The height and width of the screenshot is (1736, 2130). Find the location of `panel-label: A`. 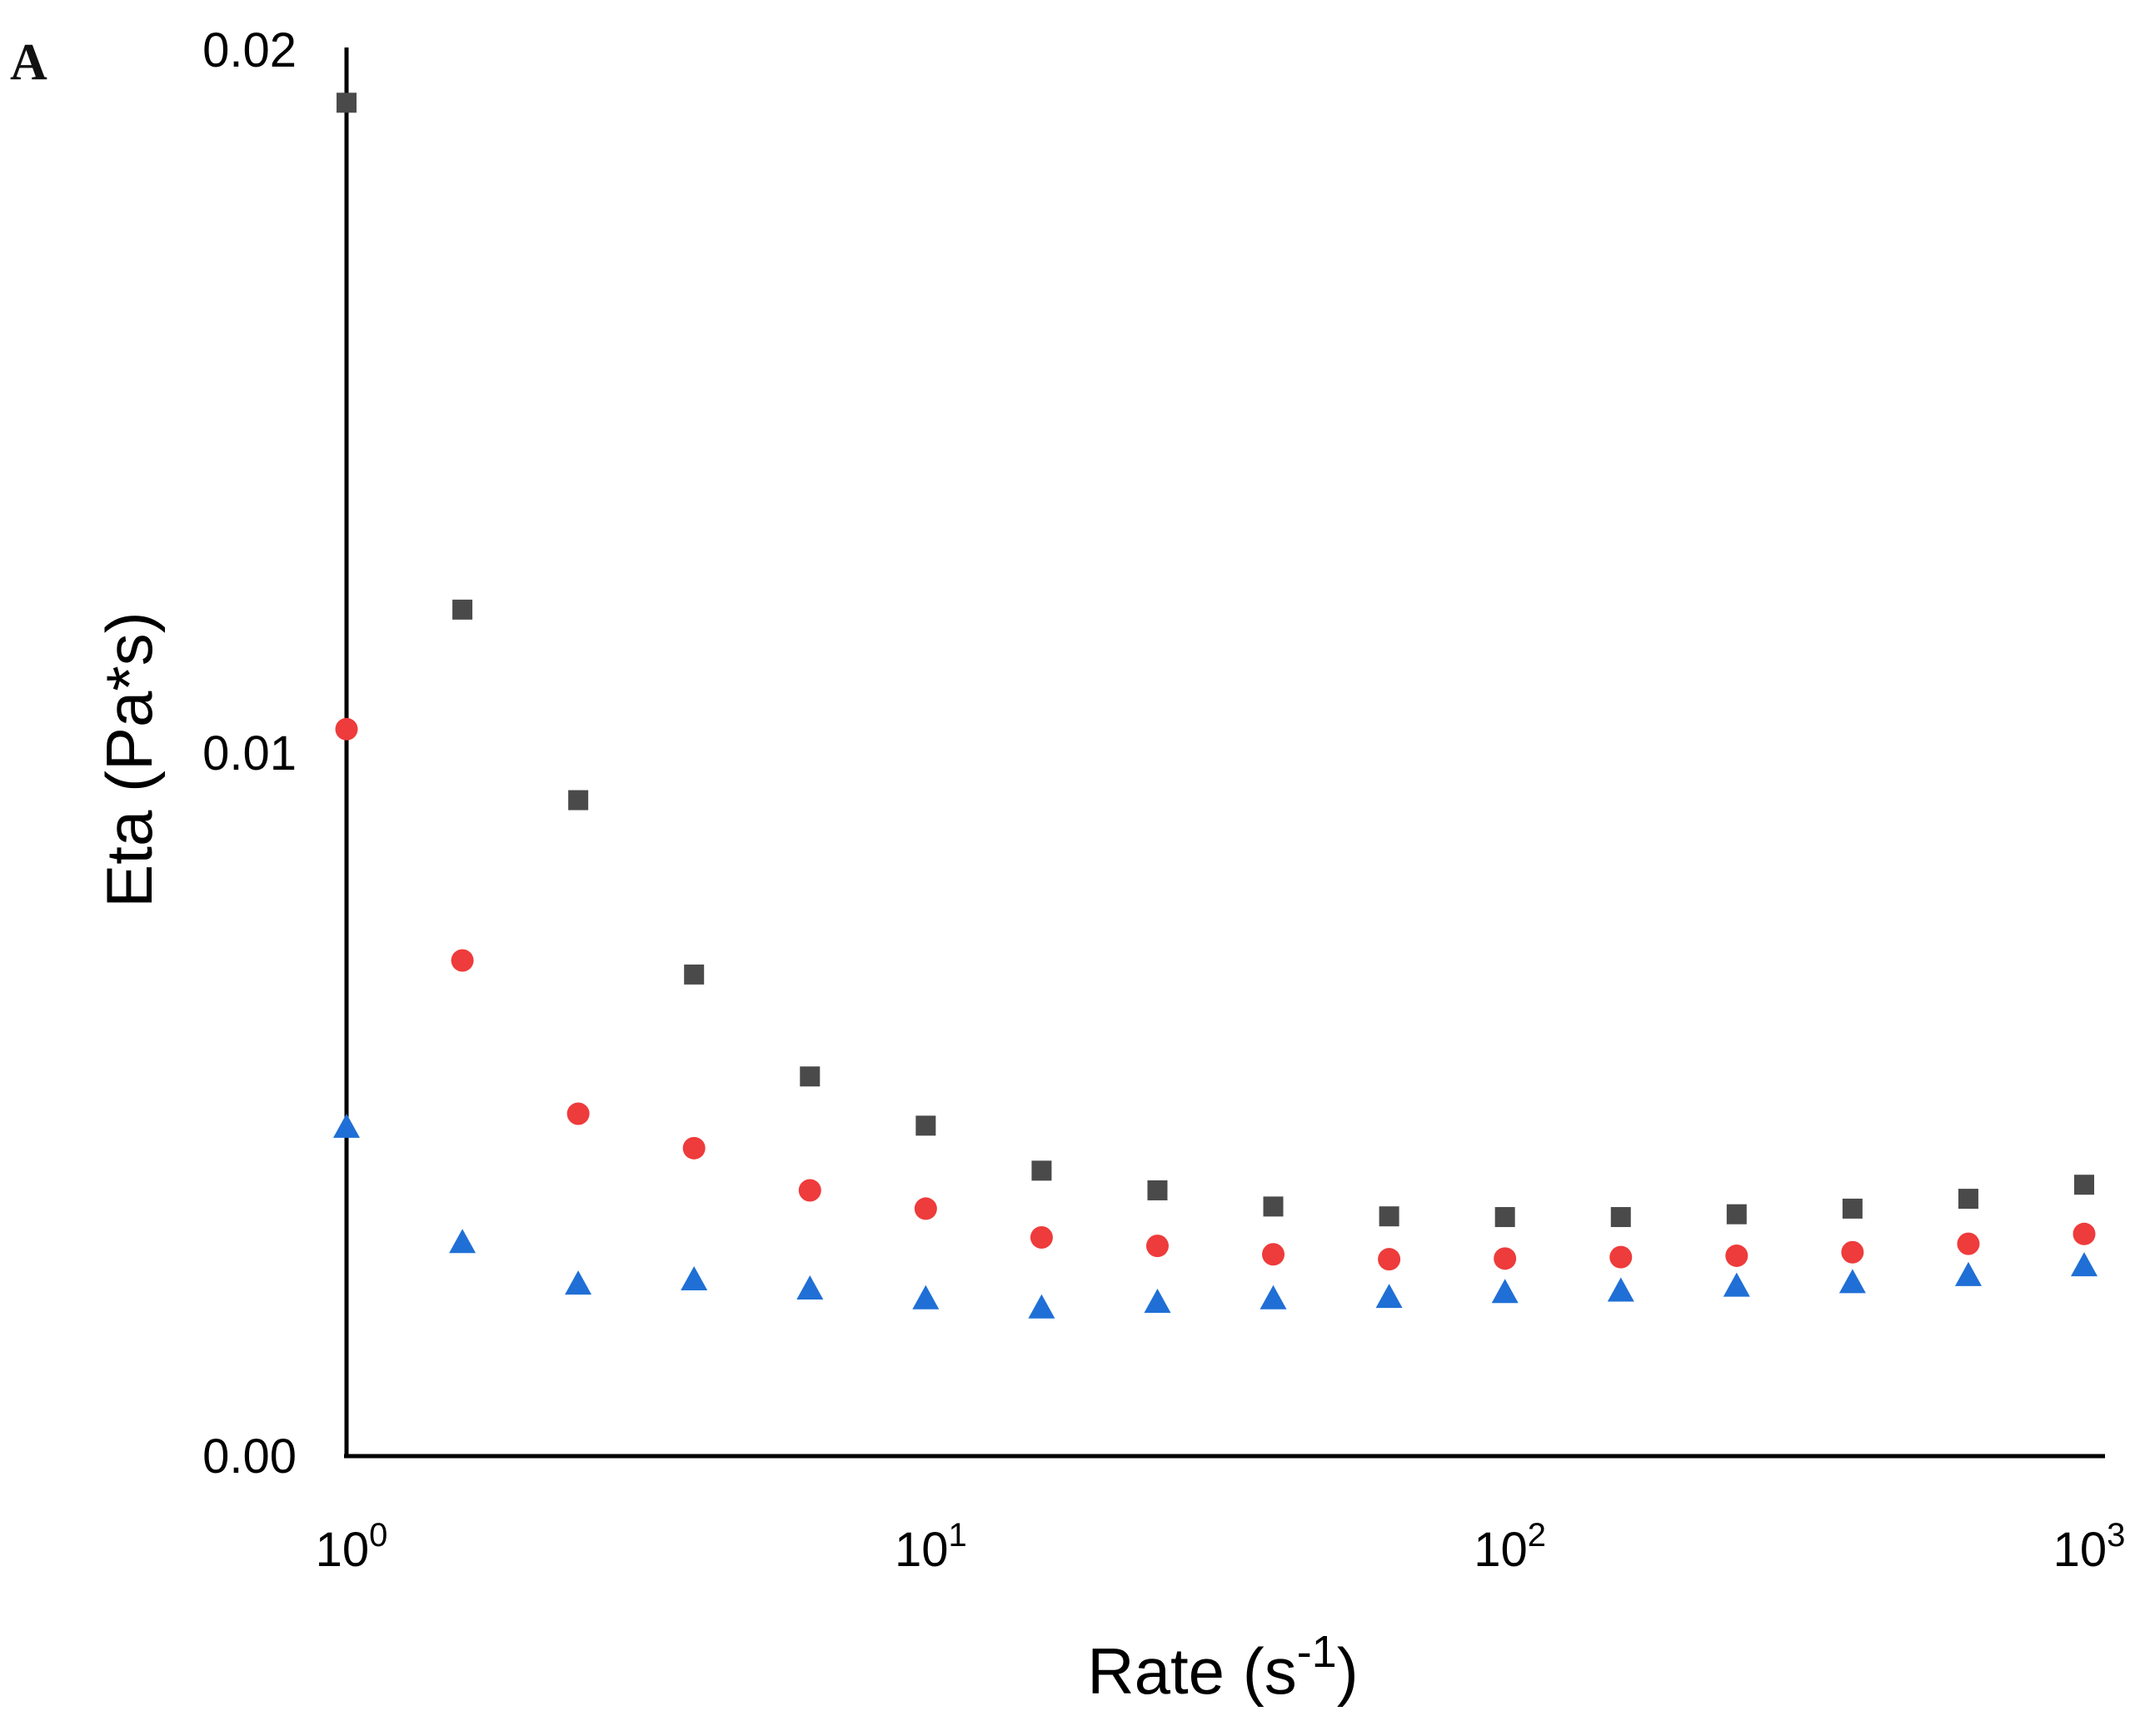

panel-label: A is located at coordinates (28, 63).